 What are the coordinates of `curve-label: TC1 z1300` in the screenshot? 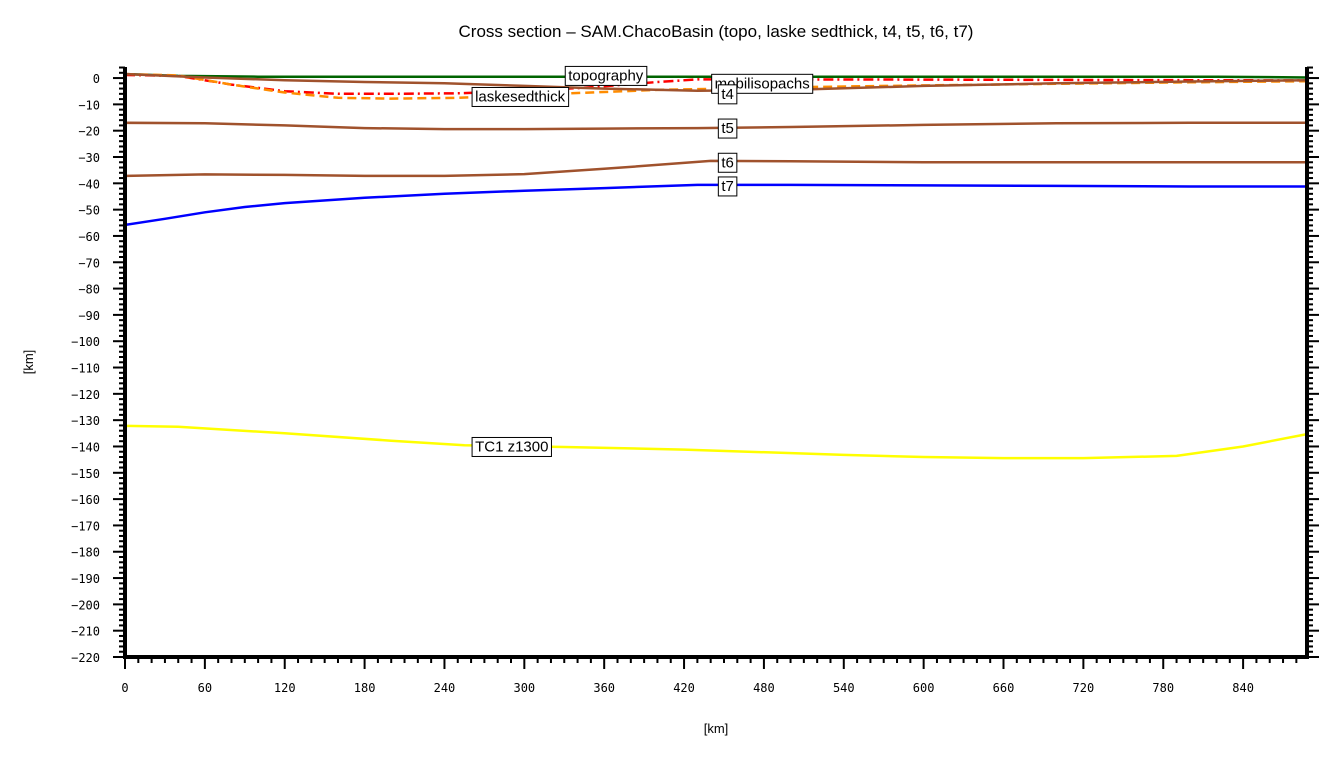 It's located at (511, 446).